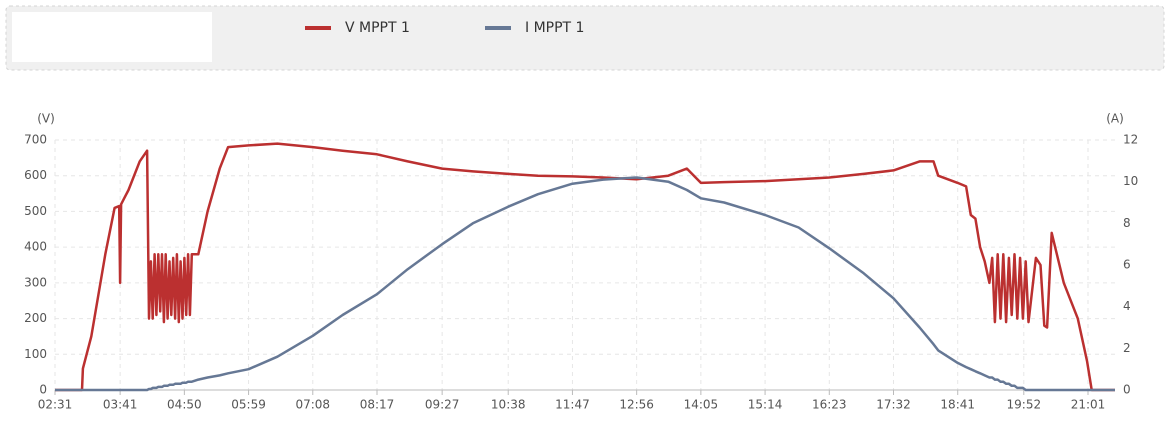  Describe the element at coordinates (957, 405) in the screenshot. I see `x-tick-label: 18:41` at that location.